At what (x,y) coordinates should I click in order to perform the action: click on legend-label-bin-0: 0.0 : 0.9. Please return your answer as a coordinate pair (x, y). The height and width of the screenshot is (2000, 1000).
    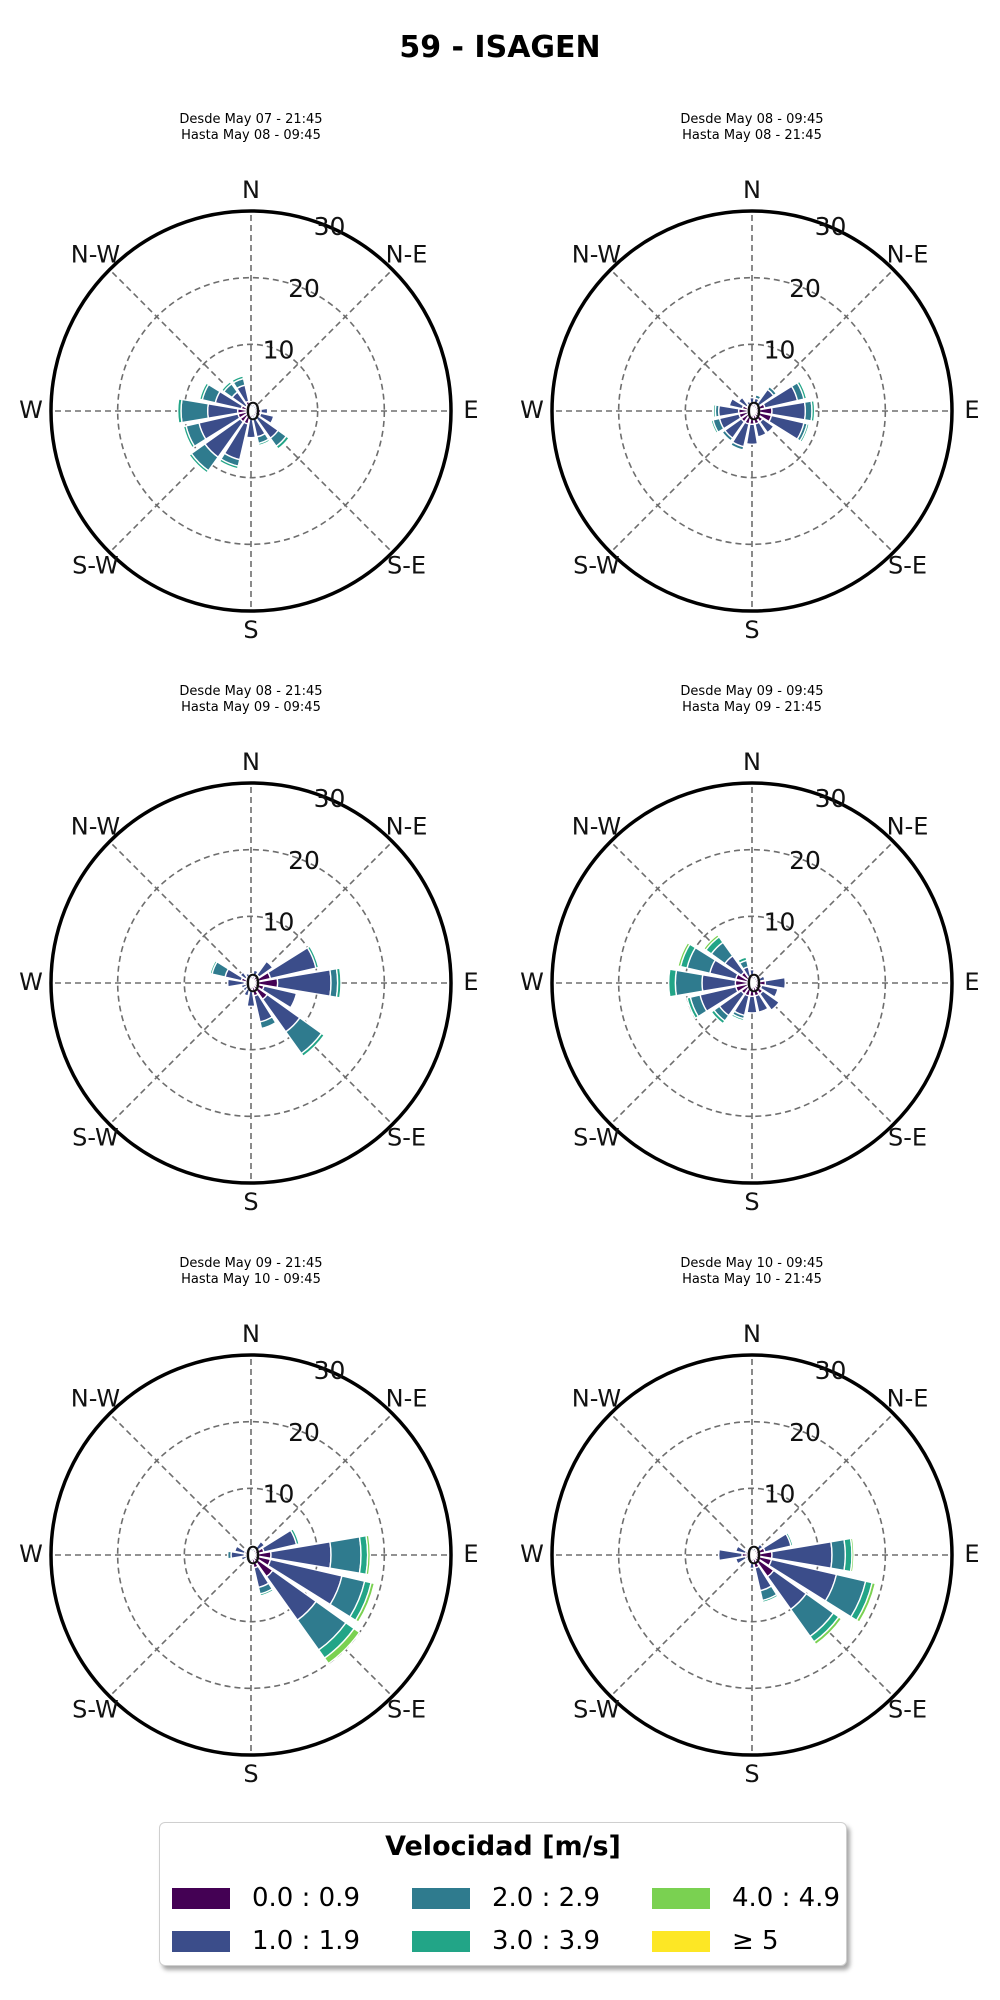
    Looking at the image, I should click on (306, 1898).